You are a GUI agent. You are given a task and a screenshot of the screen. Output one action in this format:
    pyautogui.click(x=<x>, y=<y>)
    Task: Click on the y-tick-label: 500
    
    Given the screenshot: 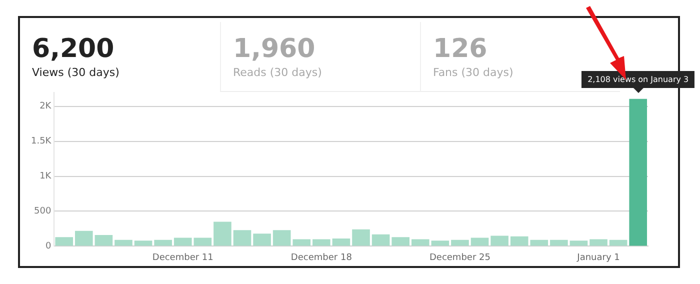 What is the action you would take?
    pyautogui.click(x=43, y=211)
    